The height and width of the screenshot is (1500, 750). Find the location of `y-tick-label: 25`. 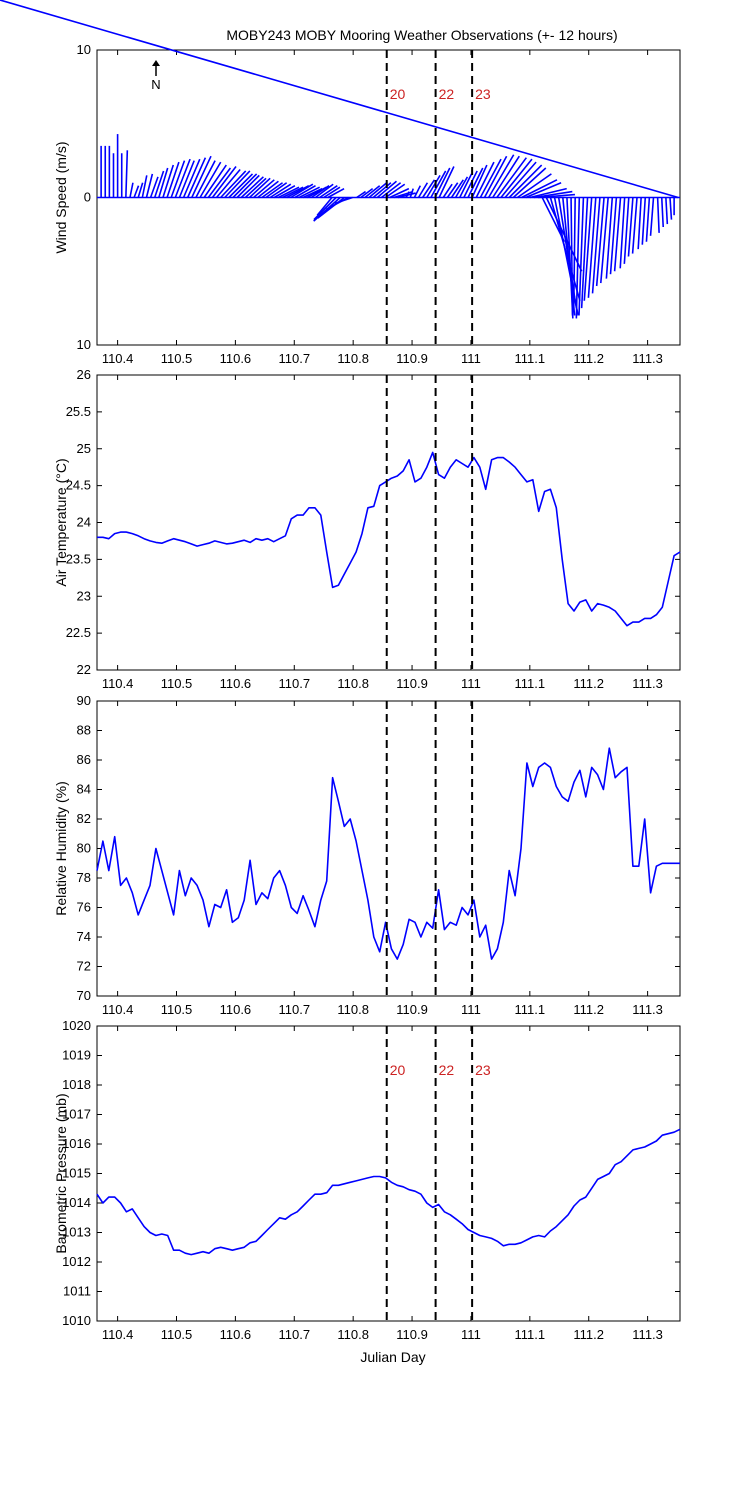

y-tick-label: 25 is located at coordinates (84, 448).